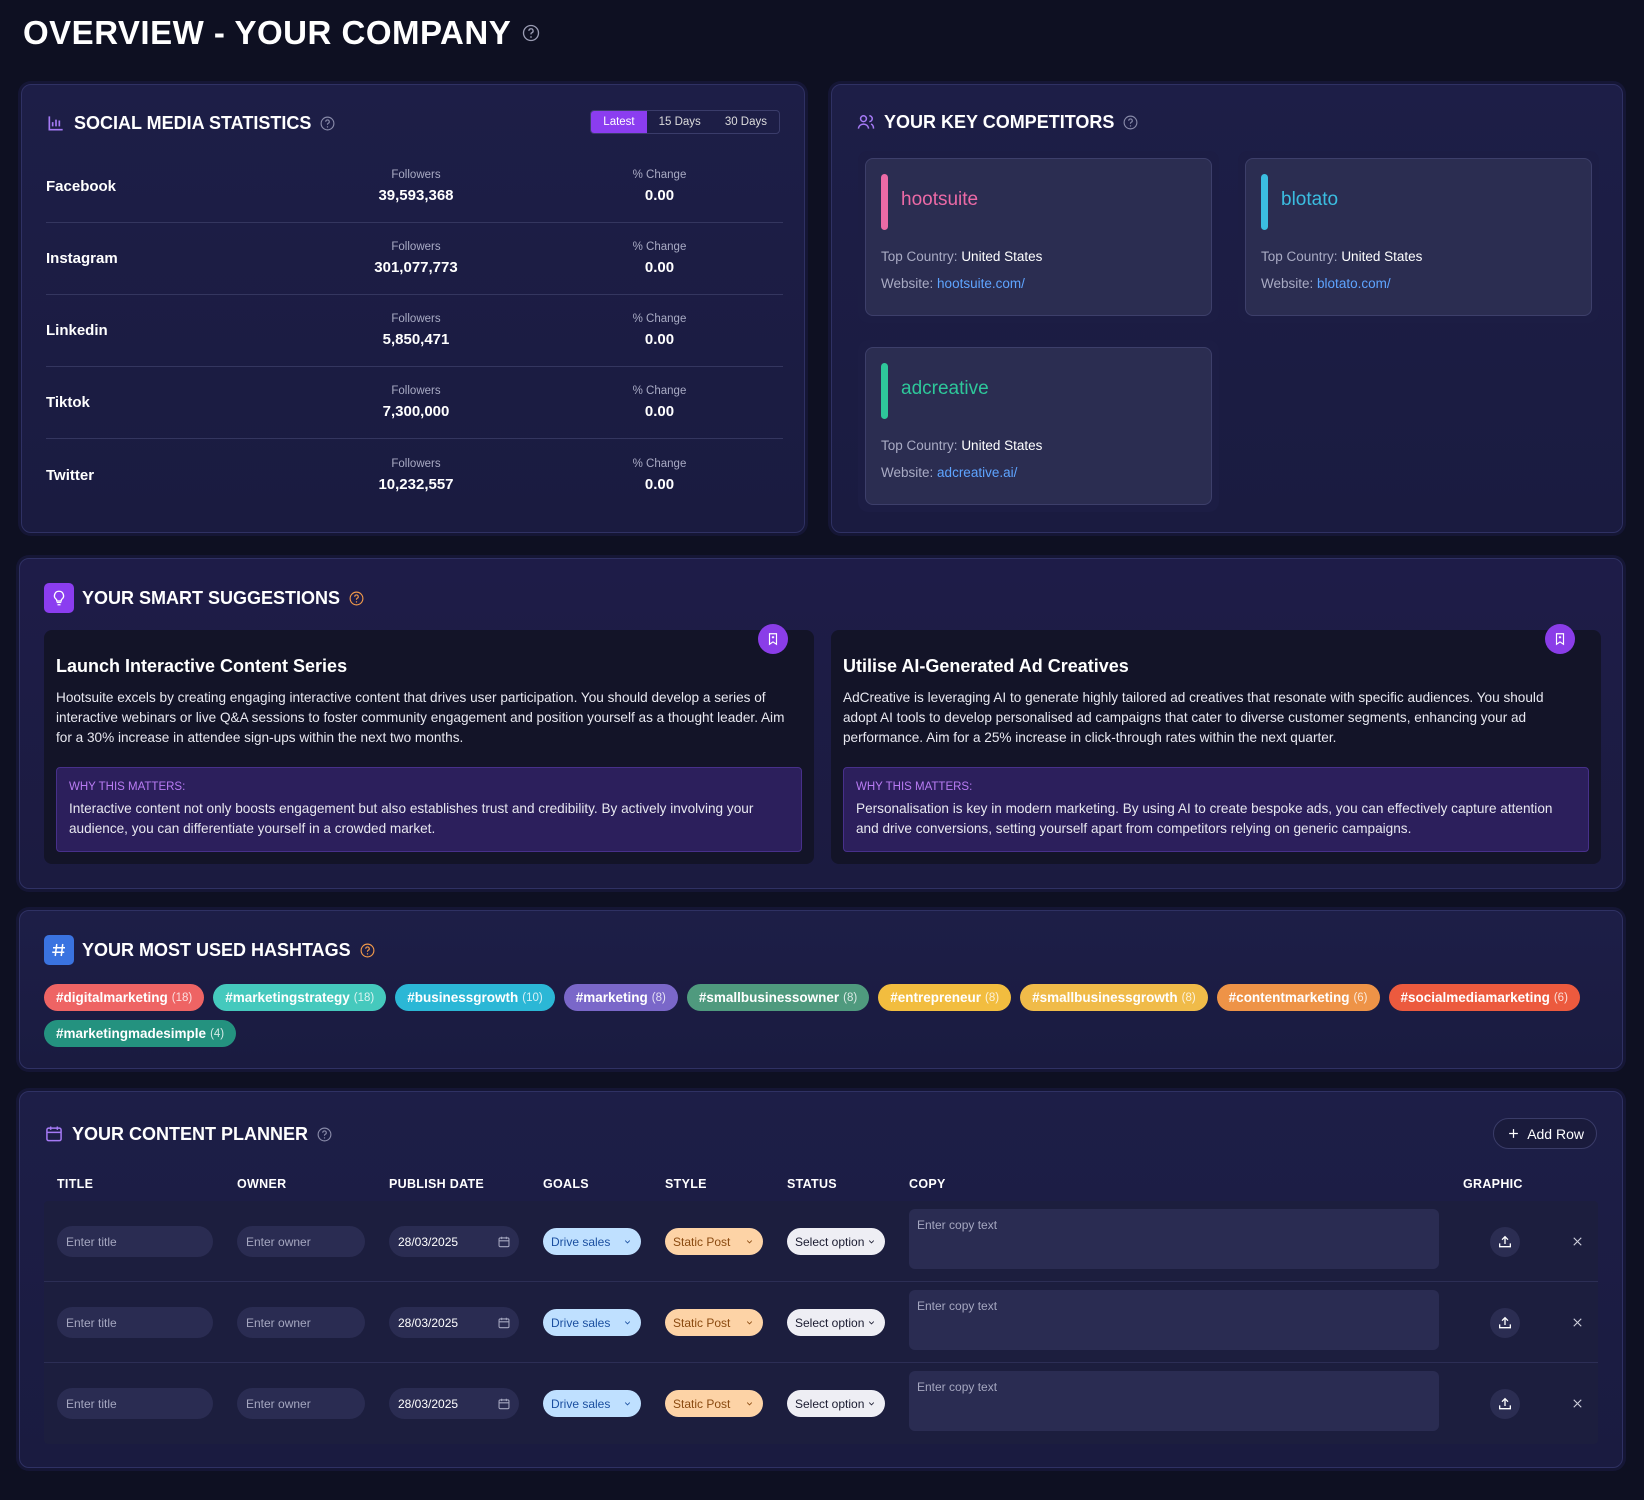 The image size is (1644, 1500). I want to click on website-link: blotato.com/, so click(1354, 283).